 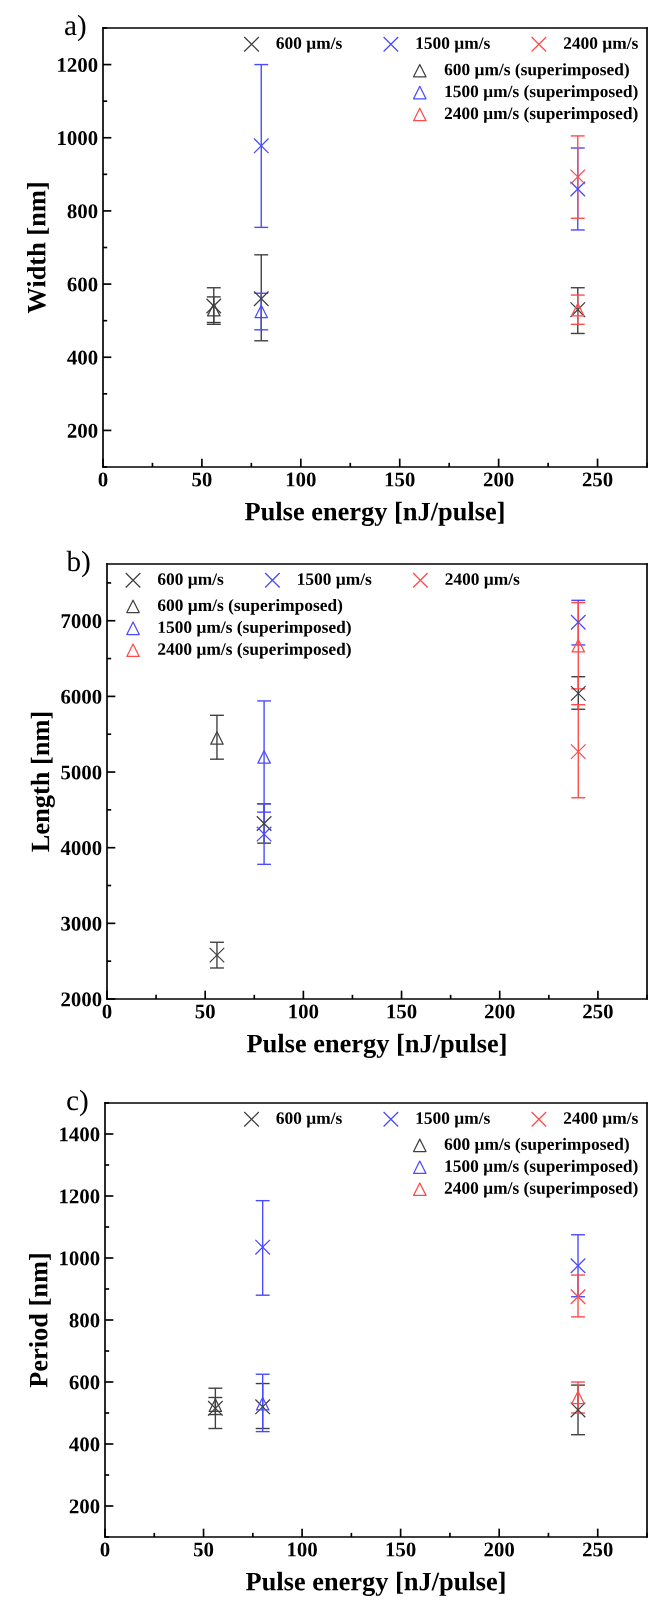 What do you see at coordinates (81, 696) in the screenshot?
I see `y-tick-label: 6000` at bounding box center [81, 696].